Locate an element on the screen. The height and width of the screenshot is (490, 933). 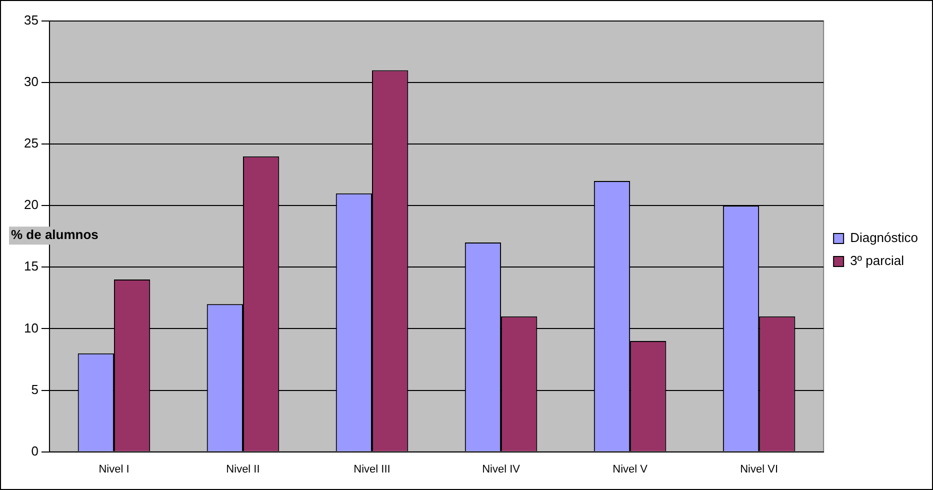
y-tick-label: 0 is located at coordinates (34, 450).